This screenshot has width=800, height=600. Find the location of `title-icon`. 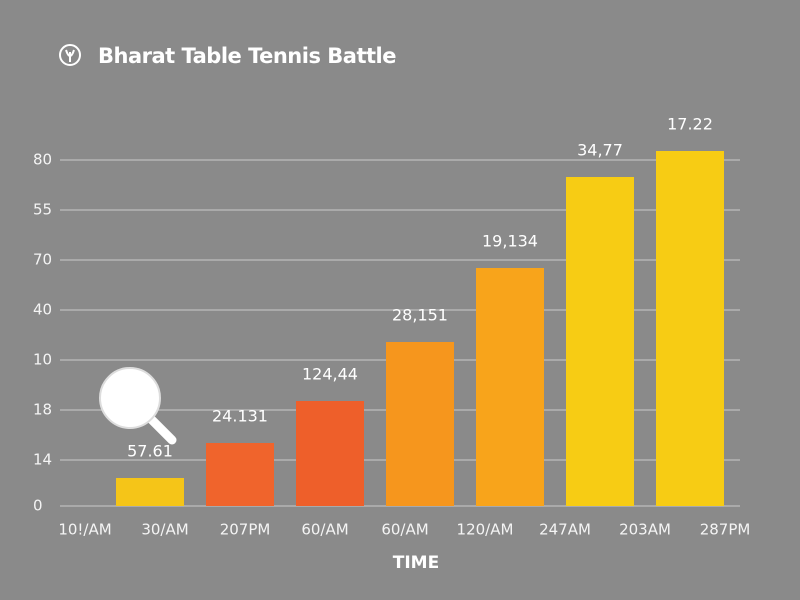

title-icon is located at coordinates (70, 55).